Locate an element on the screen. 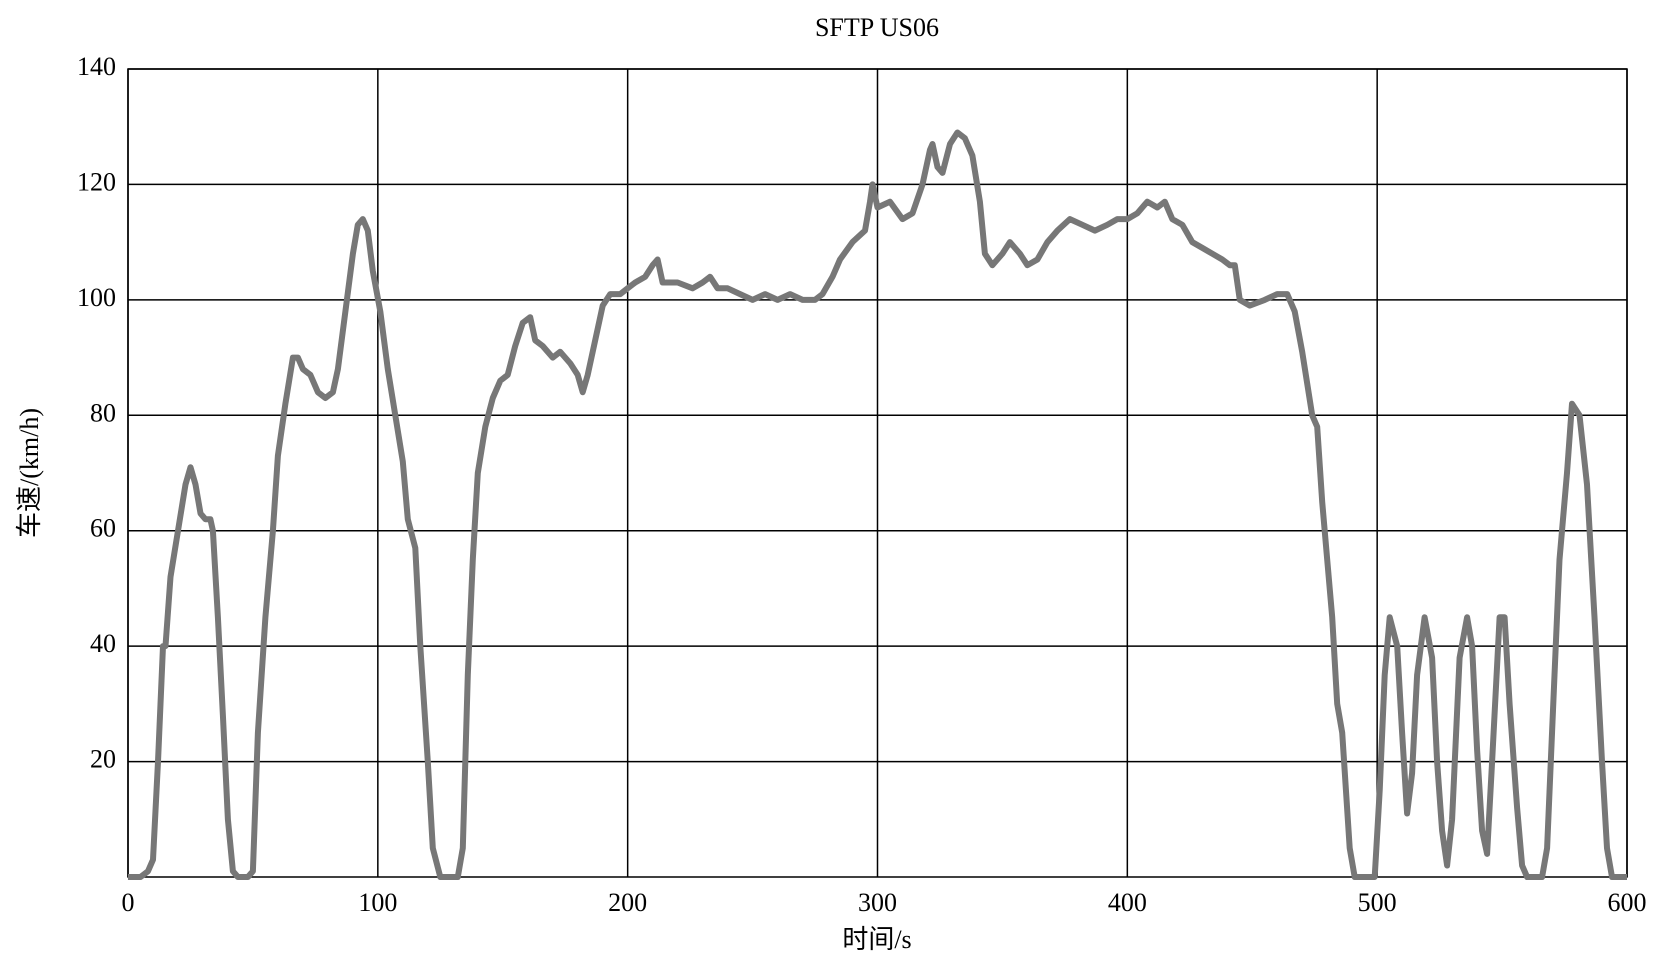 The image size is (1658, 966). y-tick-label: 60 is located at coordinates (103, 528).